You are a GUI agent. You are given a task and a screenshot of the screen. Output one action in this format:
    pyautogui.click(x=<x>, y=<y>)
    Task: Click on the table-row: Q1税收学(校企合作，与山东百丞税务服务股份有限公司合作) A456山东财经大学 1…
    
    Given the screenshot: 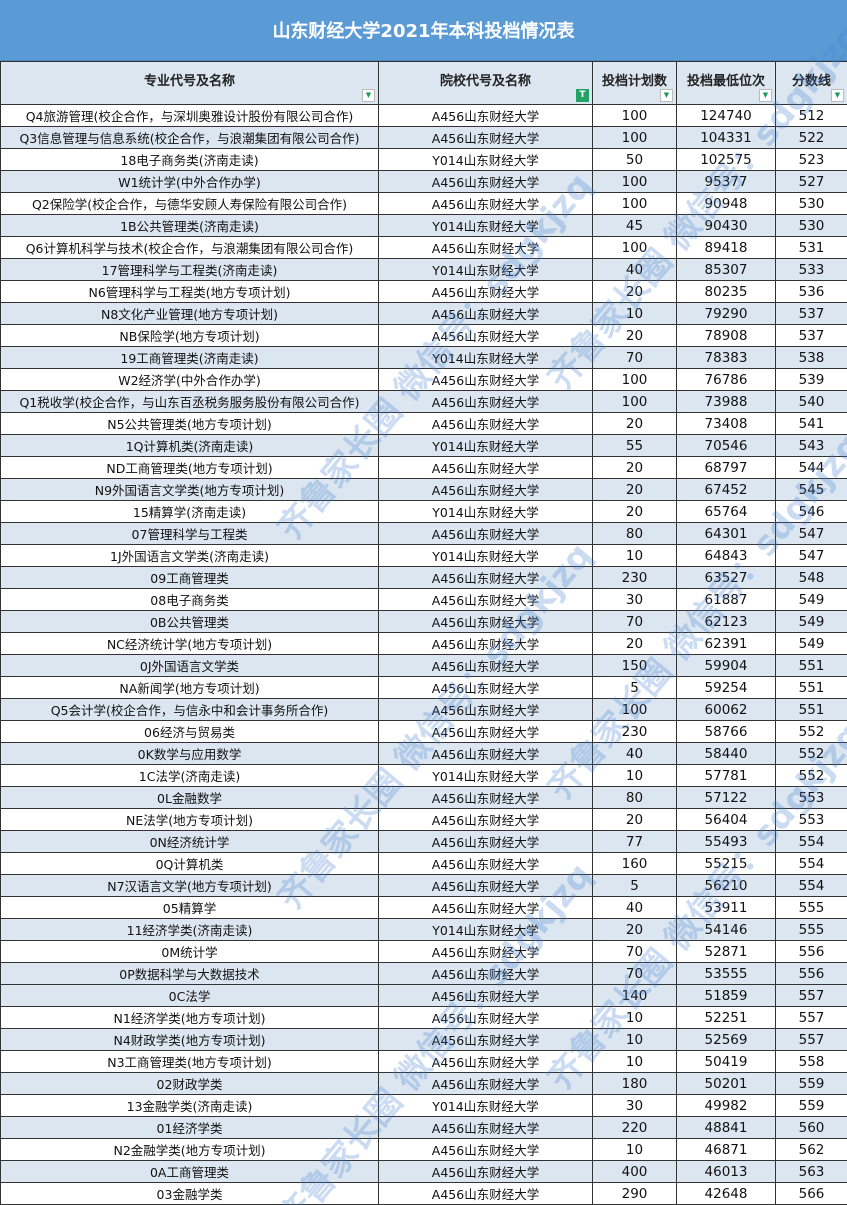 What is the action you would take?
    pyautogui.click(x=423, y=401)
    